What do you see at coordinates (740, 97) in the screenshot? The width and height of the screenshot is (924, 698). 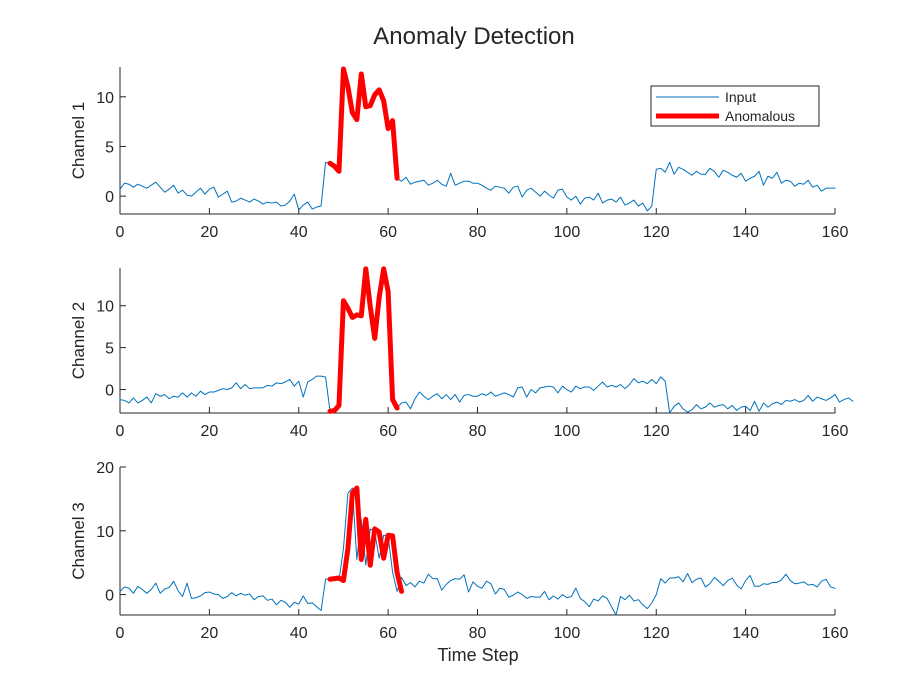 I see `legend-input-label: Input` at bounding box center [740, 97].